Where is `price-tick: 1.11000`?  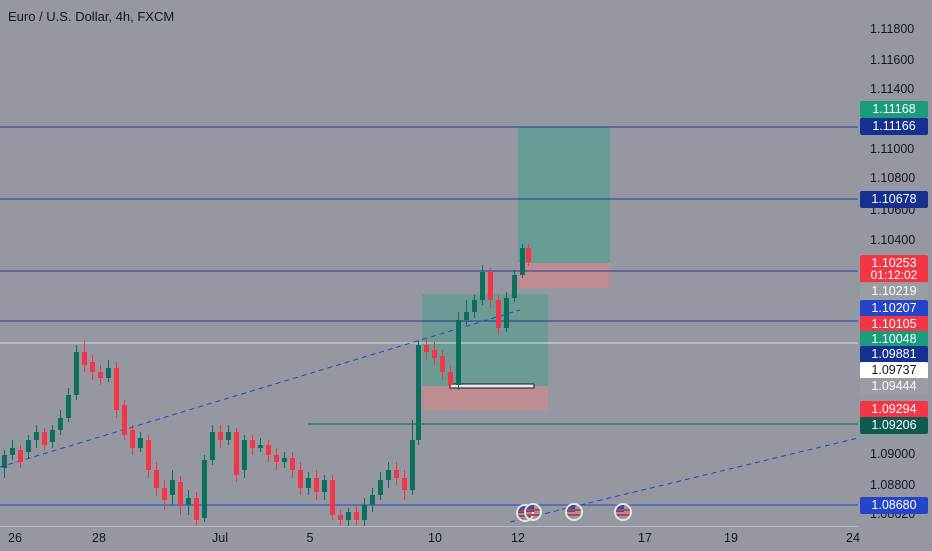
price-tick: 1.11000 is located at coordinates (892, 149).